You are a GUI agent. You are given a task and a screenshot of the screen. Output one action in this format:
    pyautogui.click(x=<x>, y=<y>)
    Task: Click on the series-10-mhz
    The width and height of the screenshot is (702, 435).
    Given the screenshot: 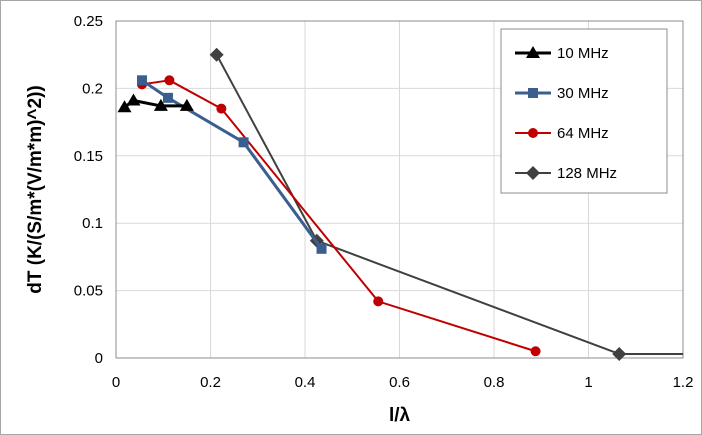 What is the action you would take?
    pyautogui.click(x=155, y=103)
    